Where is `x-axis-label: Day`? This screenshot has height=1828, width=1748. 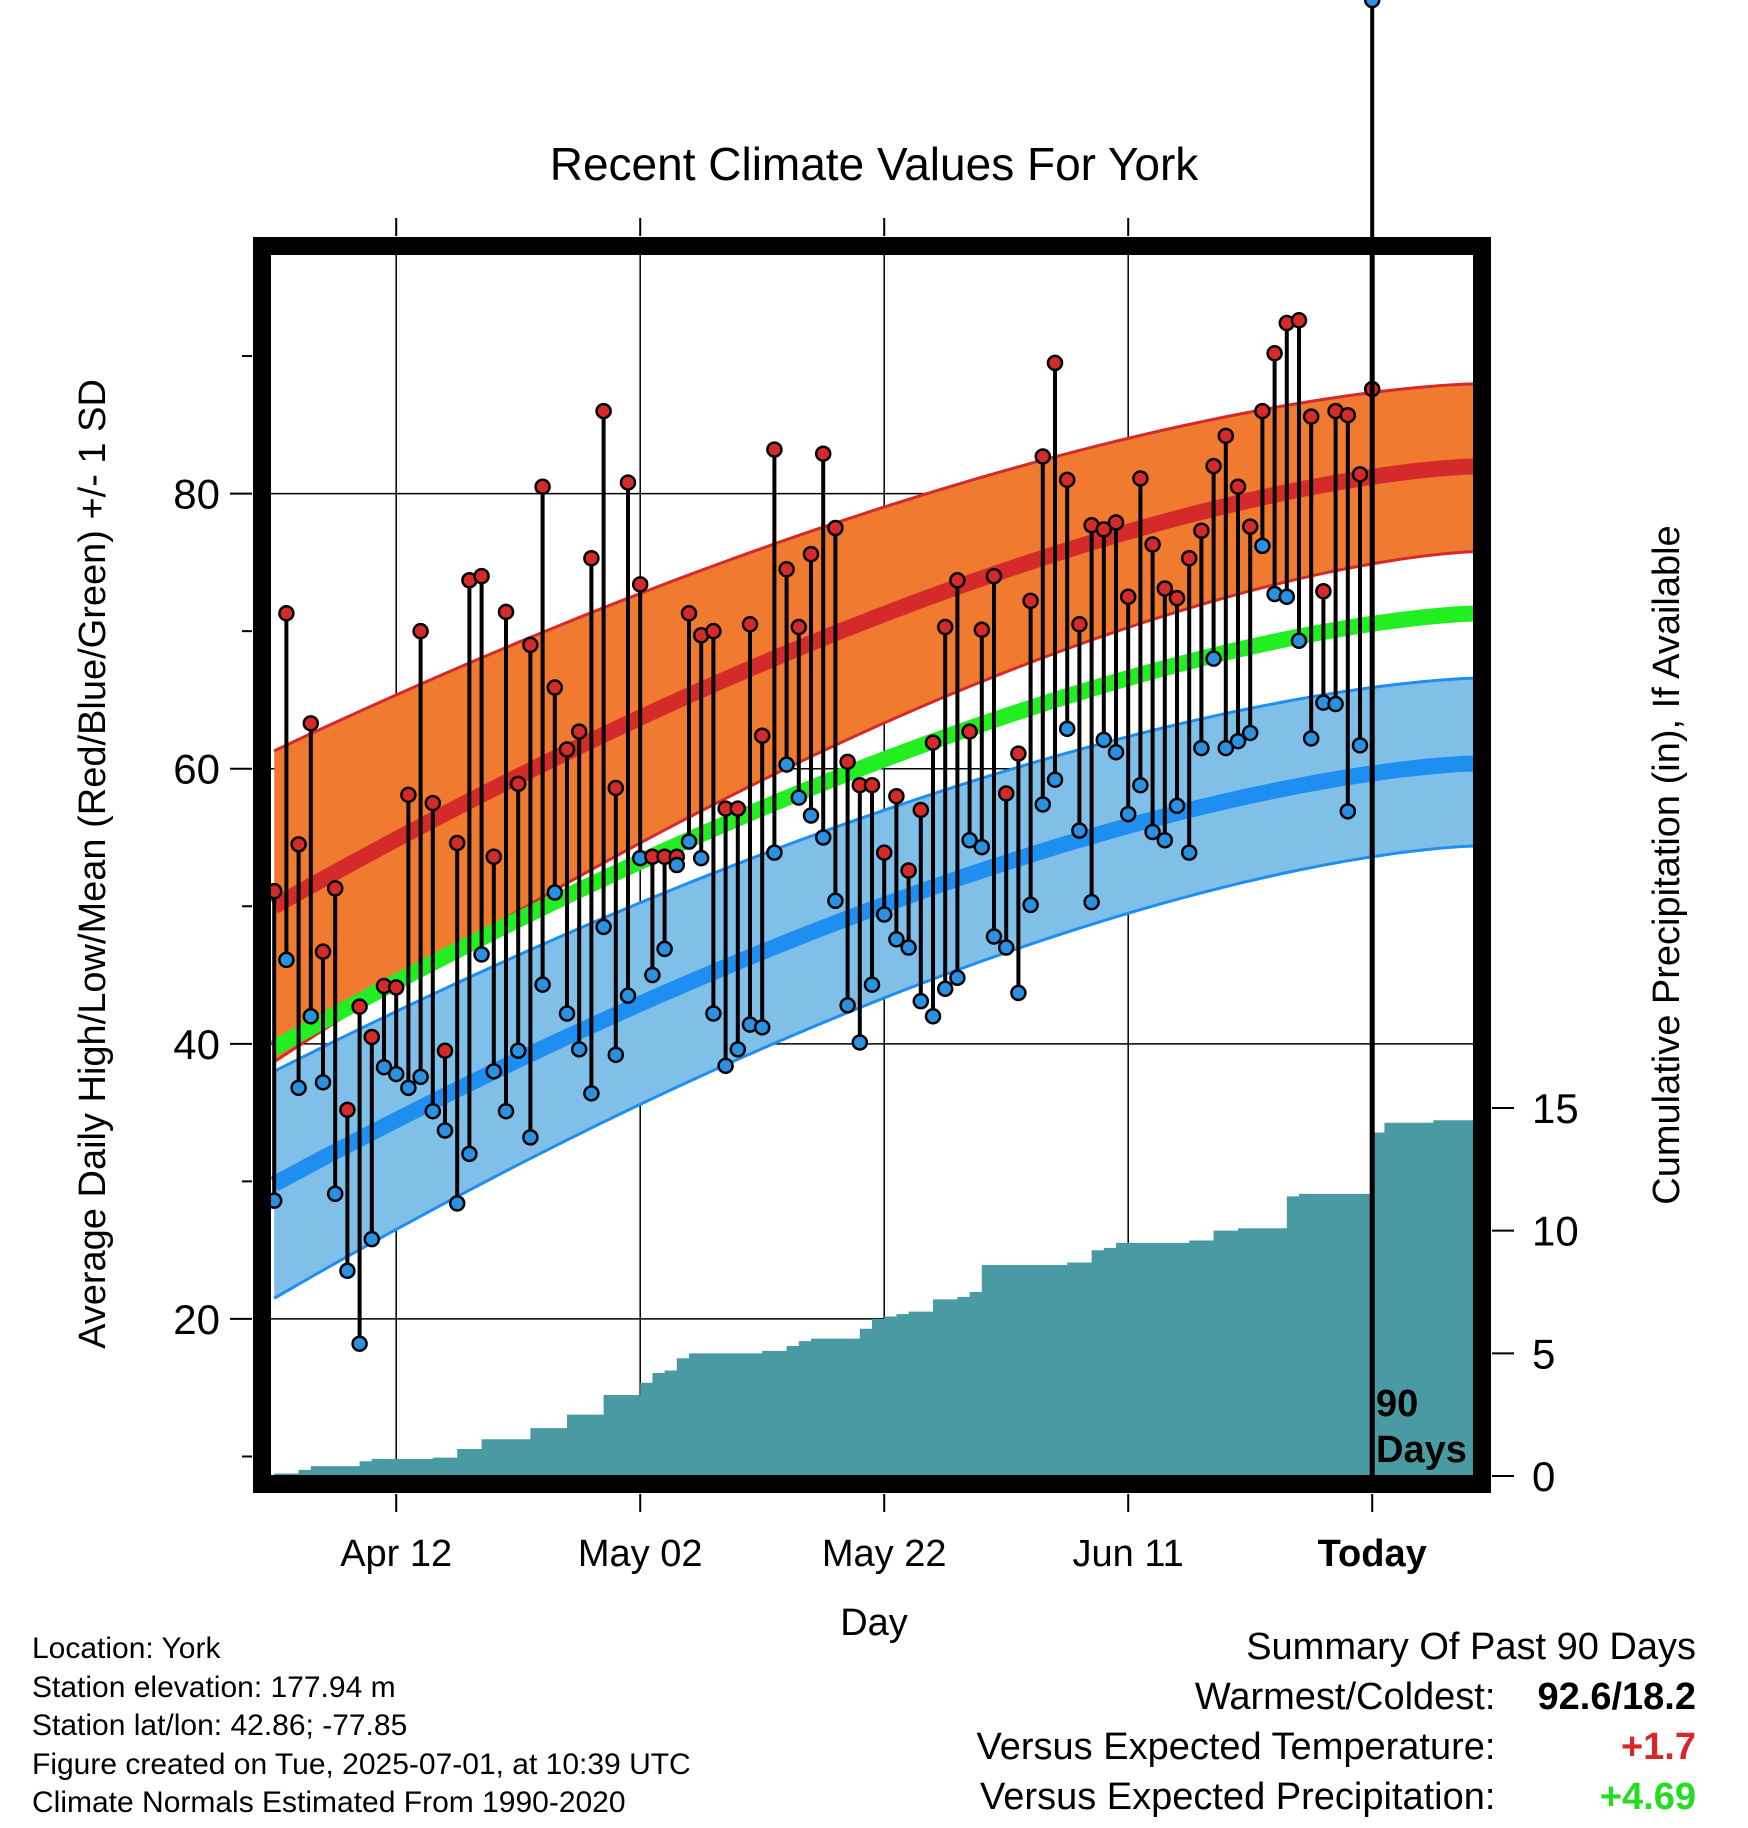 x-axis-label: Day is located at coordinates (874, 1623).